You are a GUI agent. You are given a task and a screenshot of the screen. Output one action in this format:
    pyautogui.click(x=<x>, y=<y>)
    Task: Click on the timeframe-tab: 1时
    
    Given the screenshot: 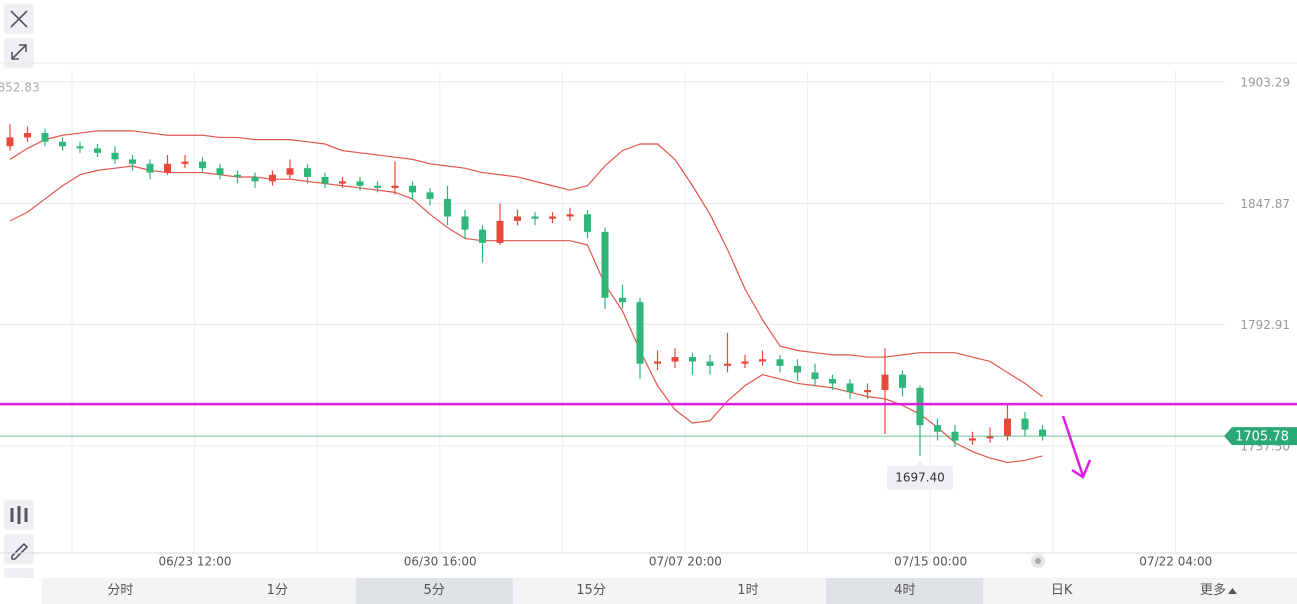 What is the action you would take?
    pyautogui.click(x=748, y=590)
    